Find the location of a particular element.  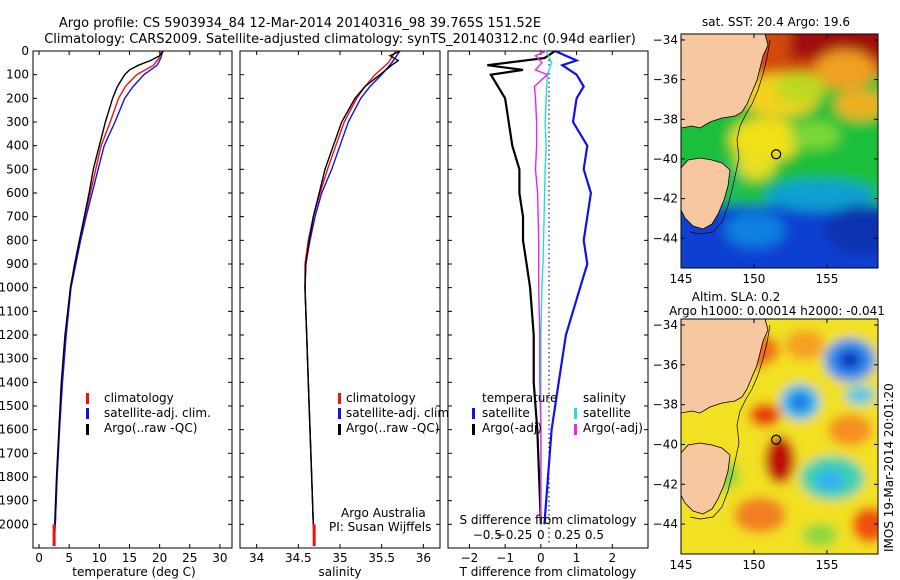

legend-swatch-s-satellite is located at coordinates (575, 413).